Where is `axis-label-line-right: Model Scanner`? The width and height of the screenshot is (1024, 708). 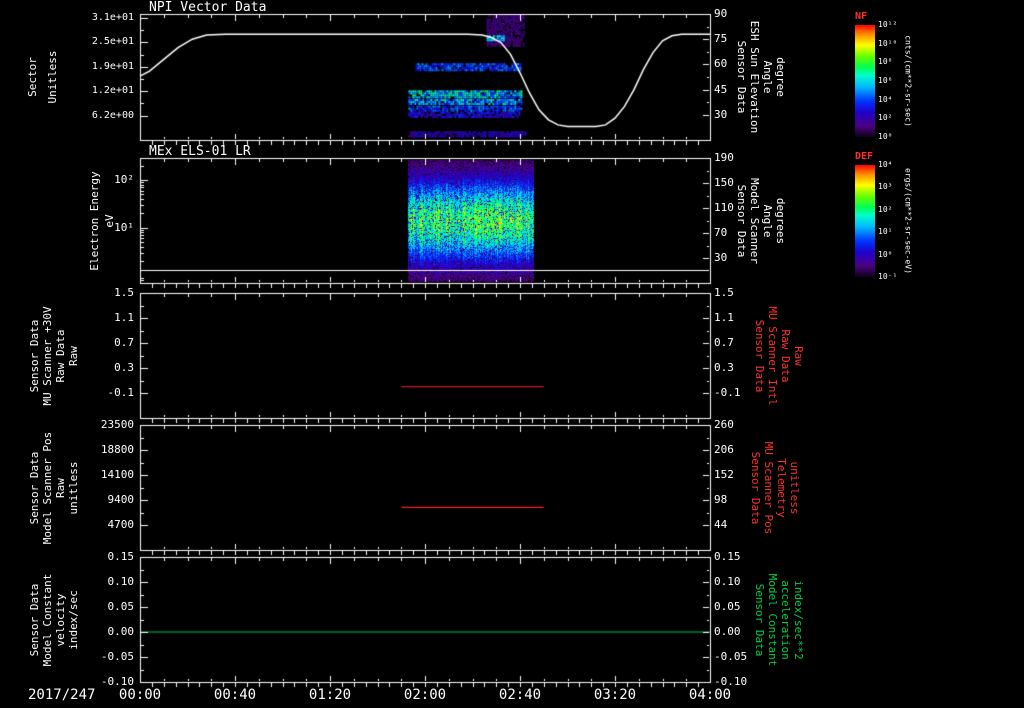
axis-label-line-right: Model Scanner is located at coordinates (755, 220).